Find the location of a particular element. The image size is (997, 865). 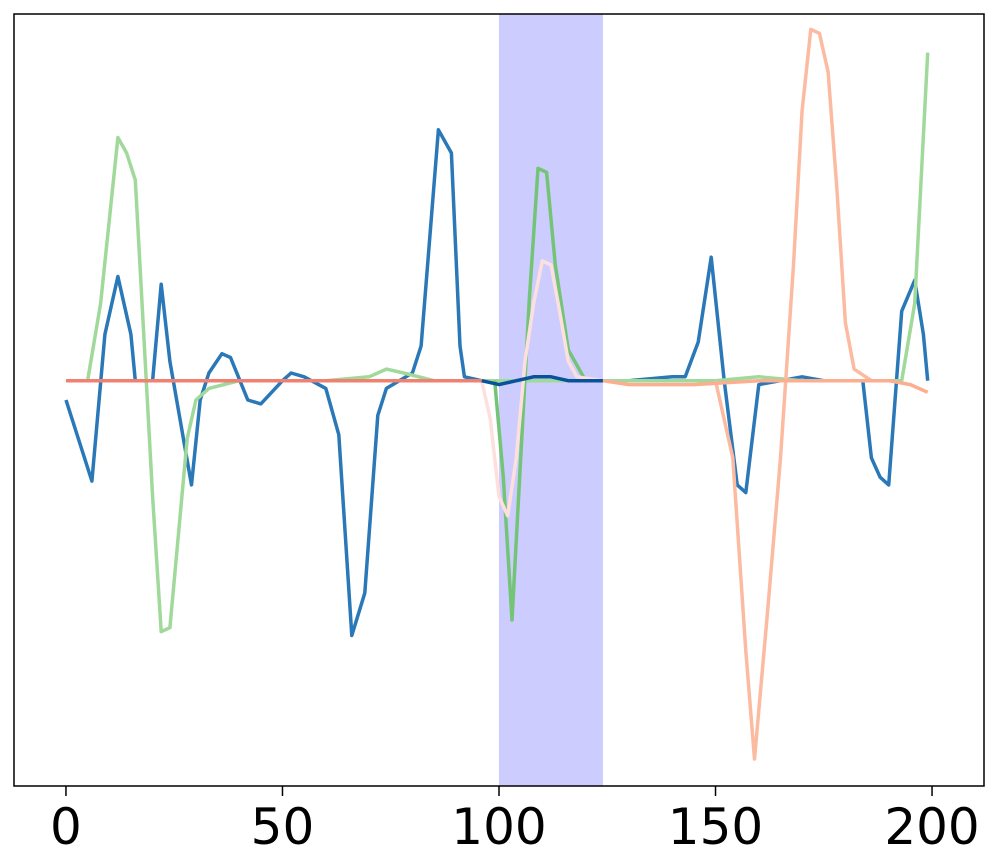

x-axis: 0 50 100 150 200 is located at coordinates (515, 821).